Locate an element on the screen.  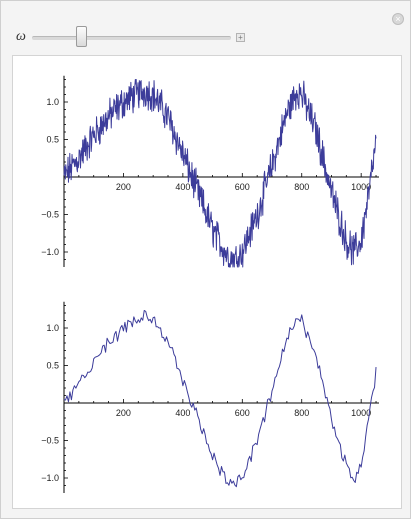
omega-label: ω is located at coordinates (21, 36).